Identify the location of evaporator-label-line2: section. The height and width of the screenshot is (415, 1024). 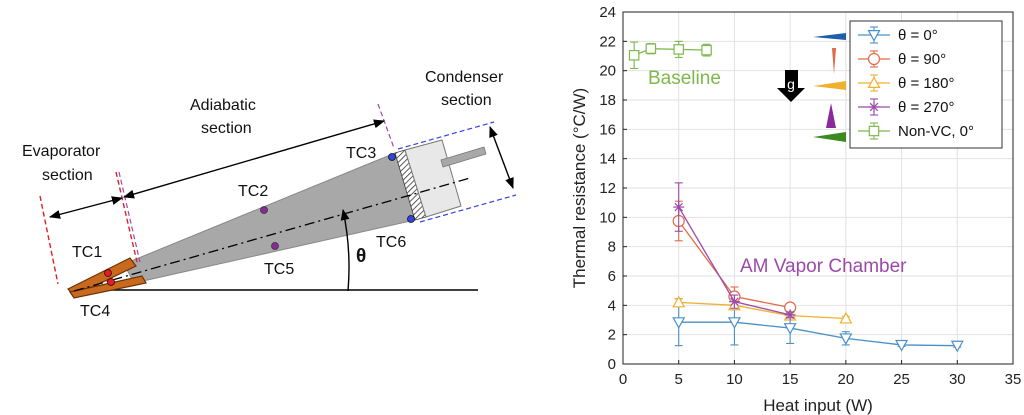
(67, 175).